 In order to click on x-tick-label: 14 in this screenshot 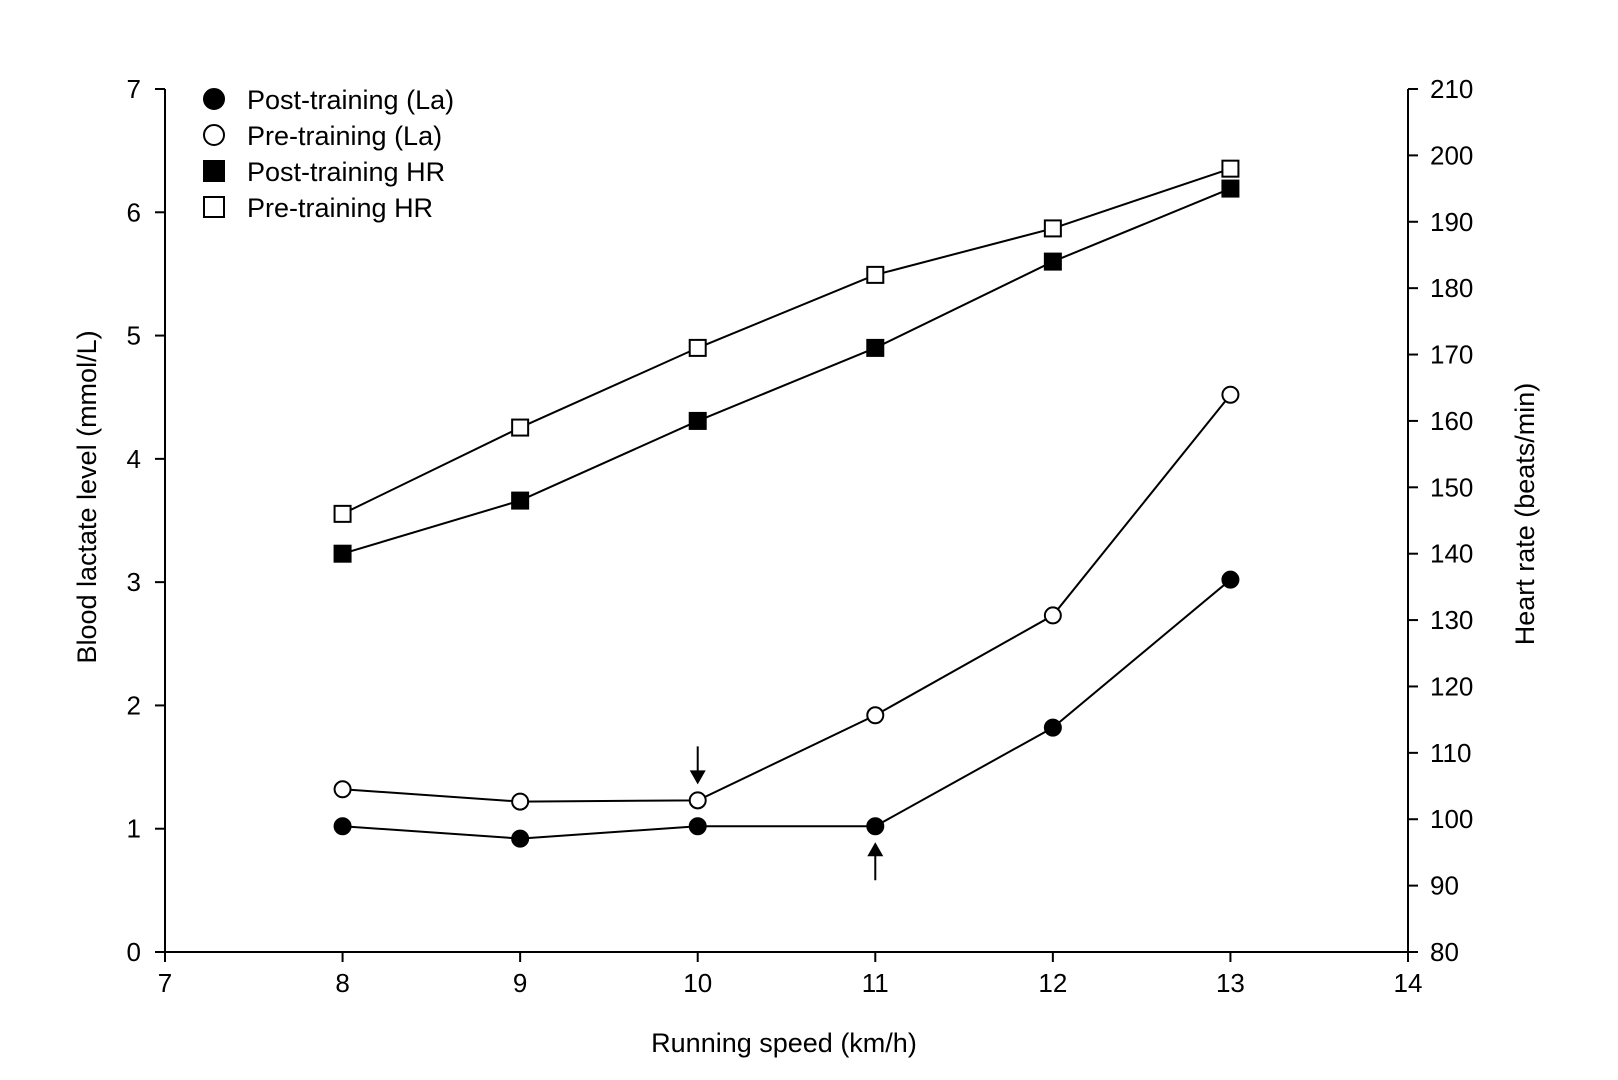, I will do `click(1408, 983)`.